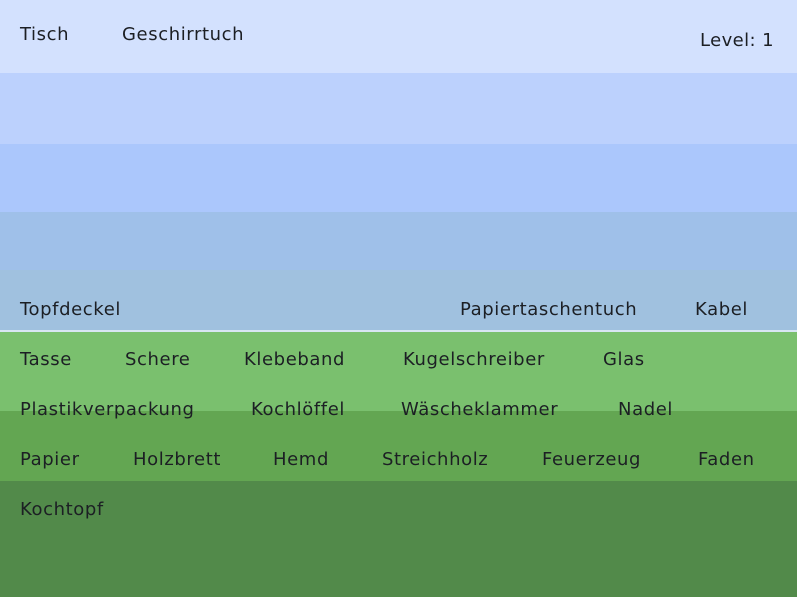 The height and width of the screenshot is (597, 797). I want to click on word-nadel: Nadel, so click(645, 409).